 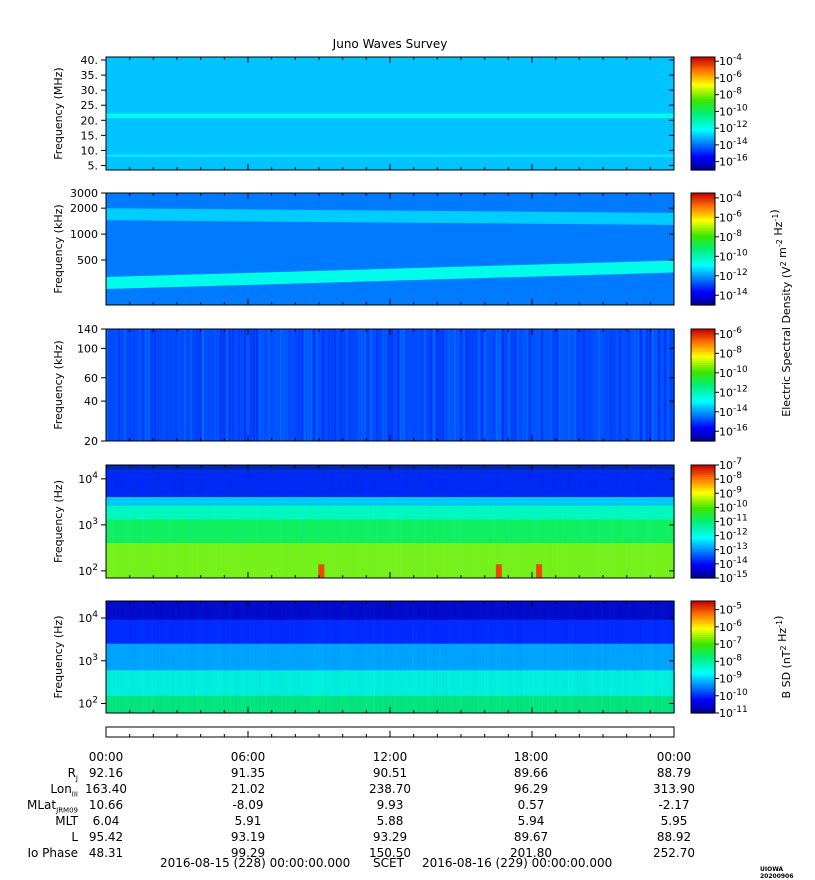 What do you see at coordinates (58, 657) in the screenshot?
I see `y-axis-label: Frequency (Hz)` at bounding box center [58, 657].